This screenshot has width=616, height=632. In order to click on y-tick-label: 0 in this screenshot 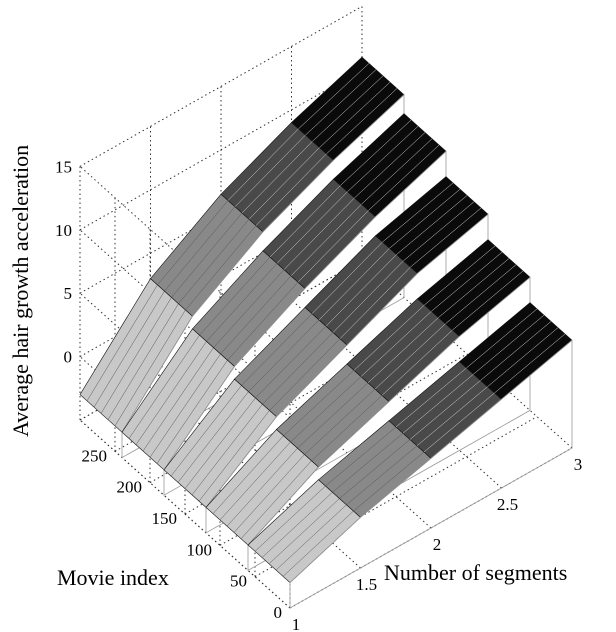, I will do `click(278, 612)`.